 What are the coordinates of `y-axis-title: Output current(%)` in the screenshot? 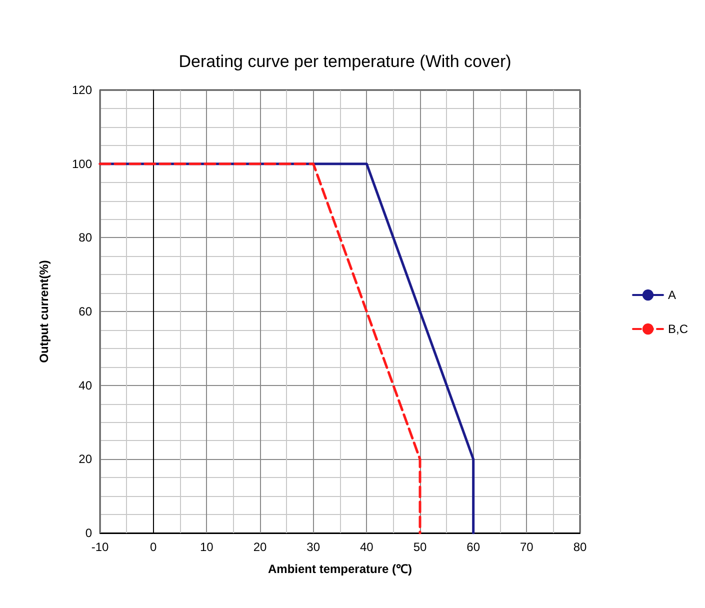 It's located at (44, 311).